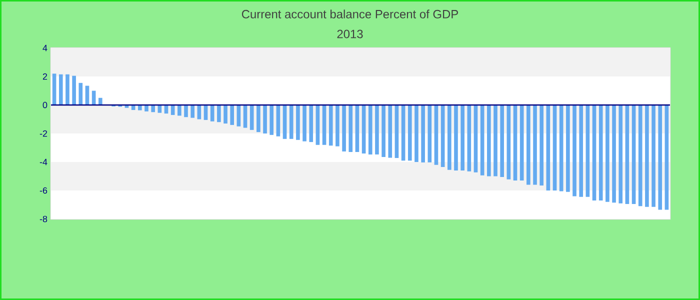  Describe the element at coordinates (45, 48) in the screenshot. I see `y-tick-label: 4` at that location.